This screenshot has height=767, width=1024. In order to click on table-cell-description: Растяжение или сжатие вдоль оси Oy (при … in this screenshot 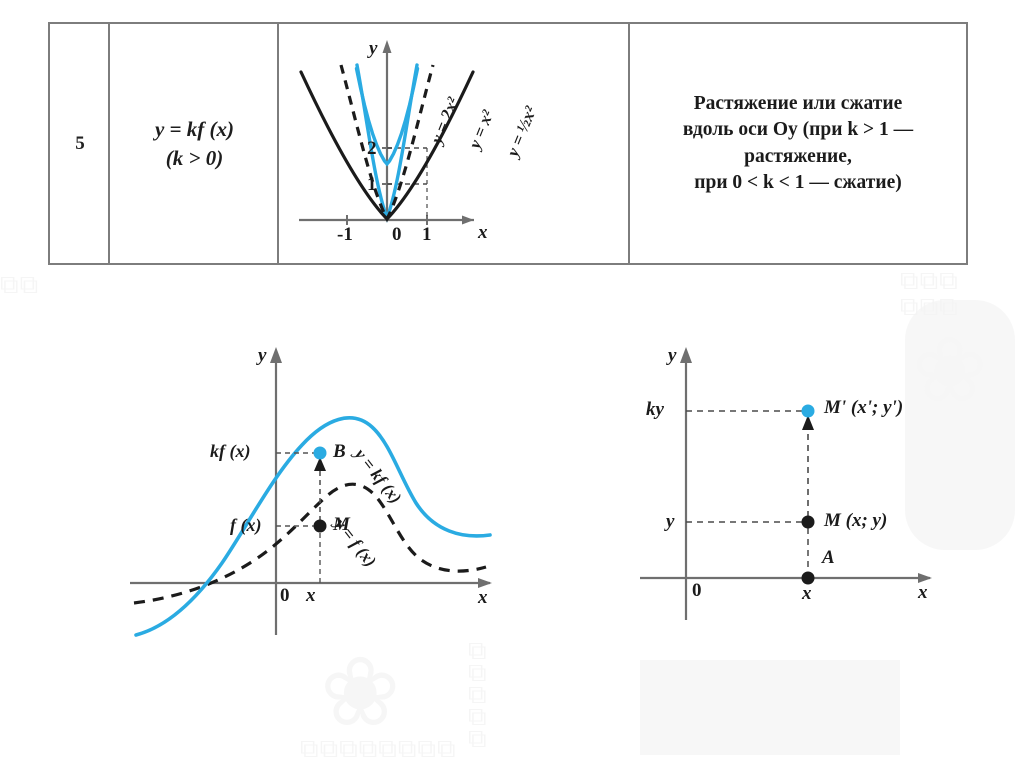, I will do `click(798, 143)`.